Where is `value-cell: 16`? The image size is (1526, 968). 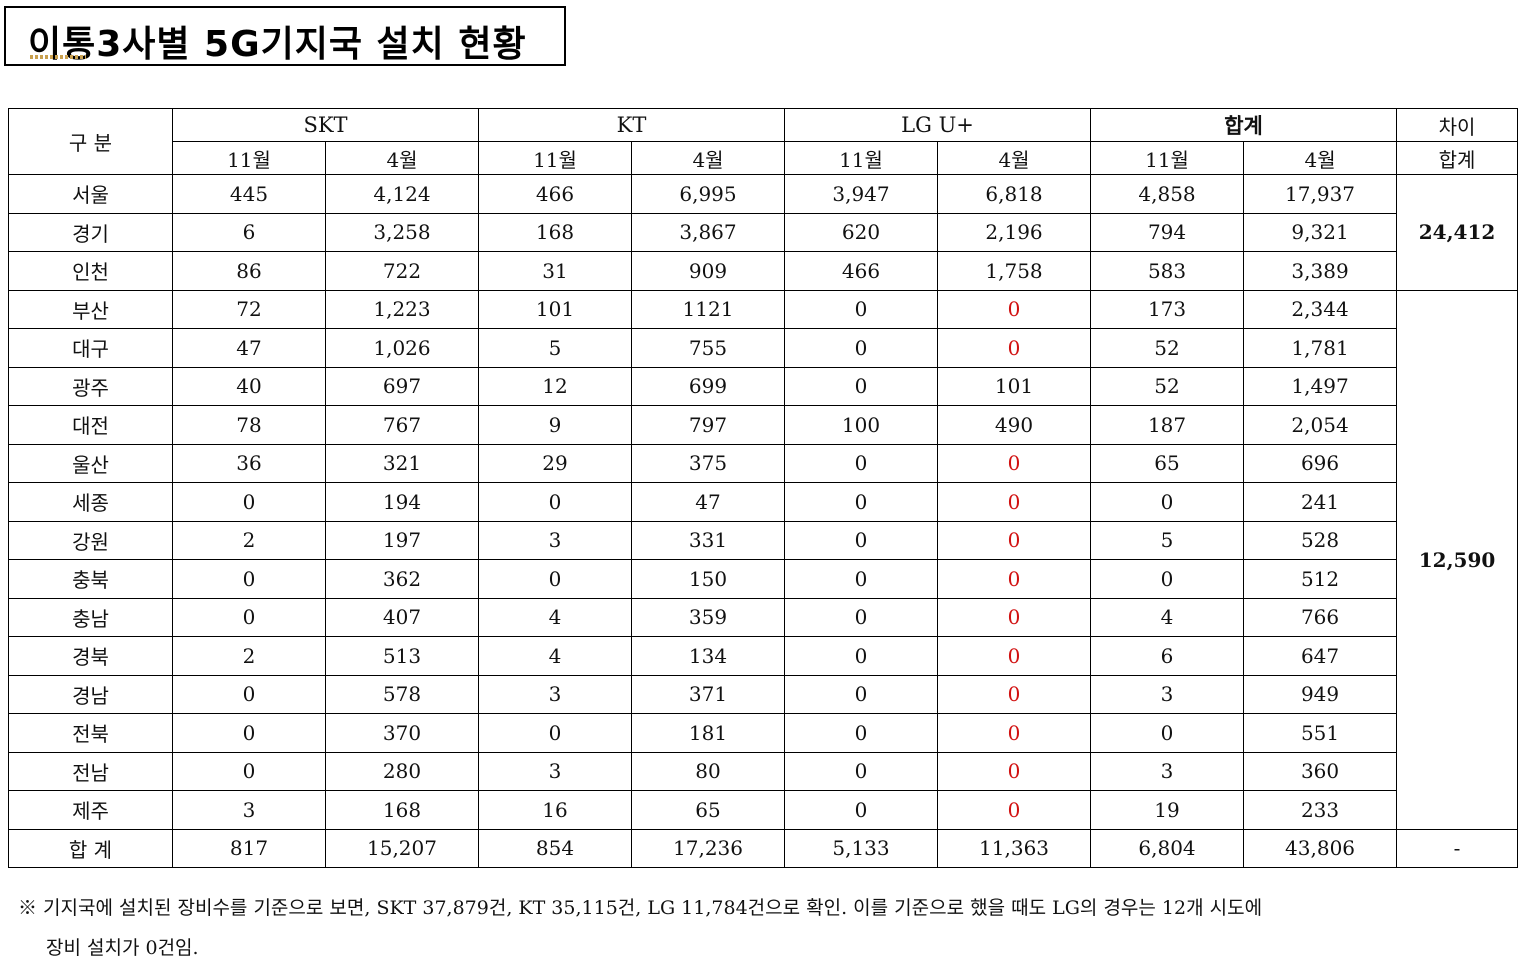 value-cell: 16 is located at coordinates (555, 810).